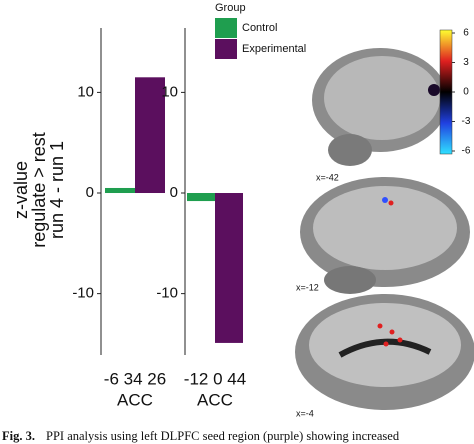 The width and height of the screenshot is (474, 444). What do you see at coordinates (327, 177) in the screenshot?
I see `panel-label: x=-42` at bounding box center [327, 177].